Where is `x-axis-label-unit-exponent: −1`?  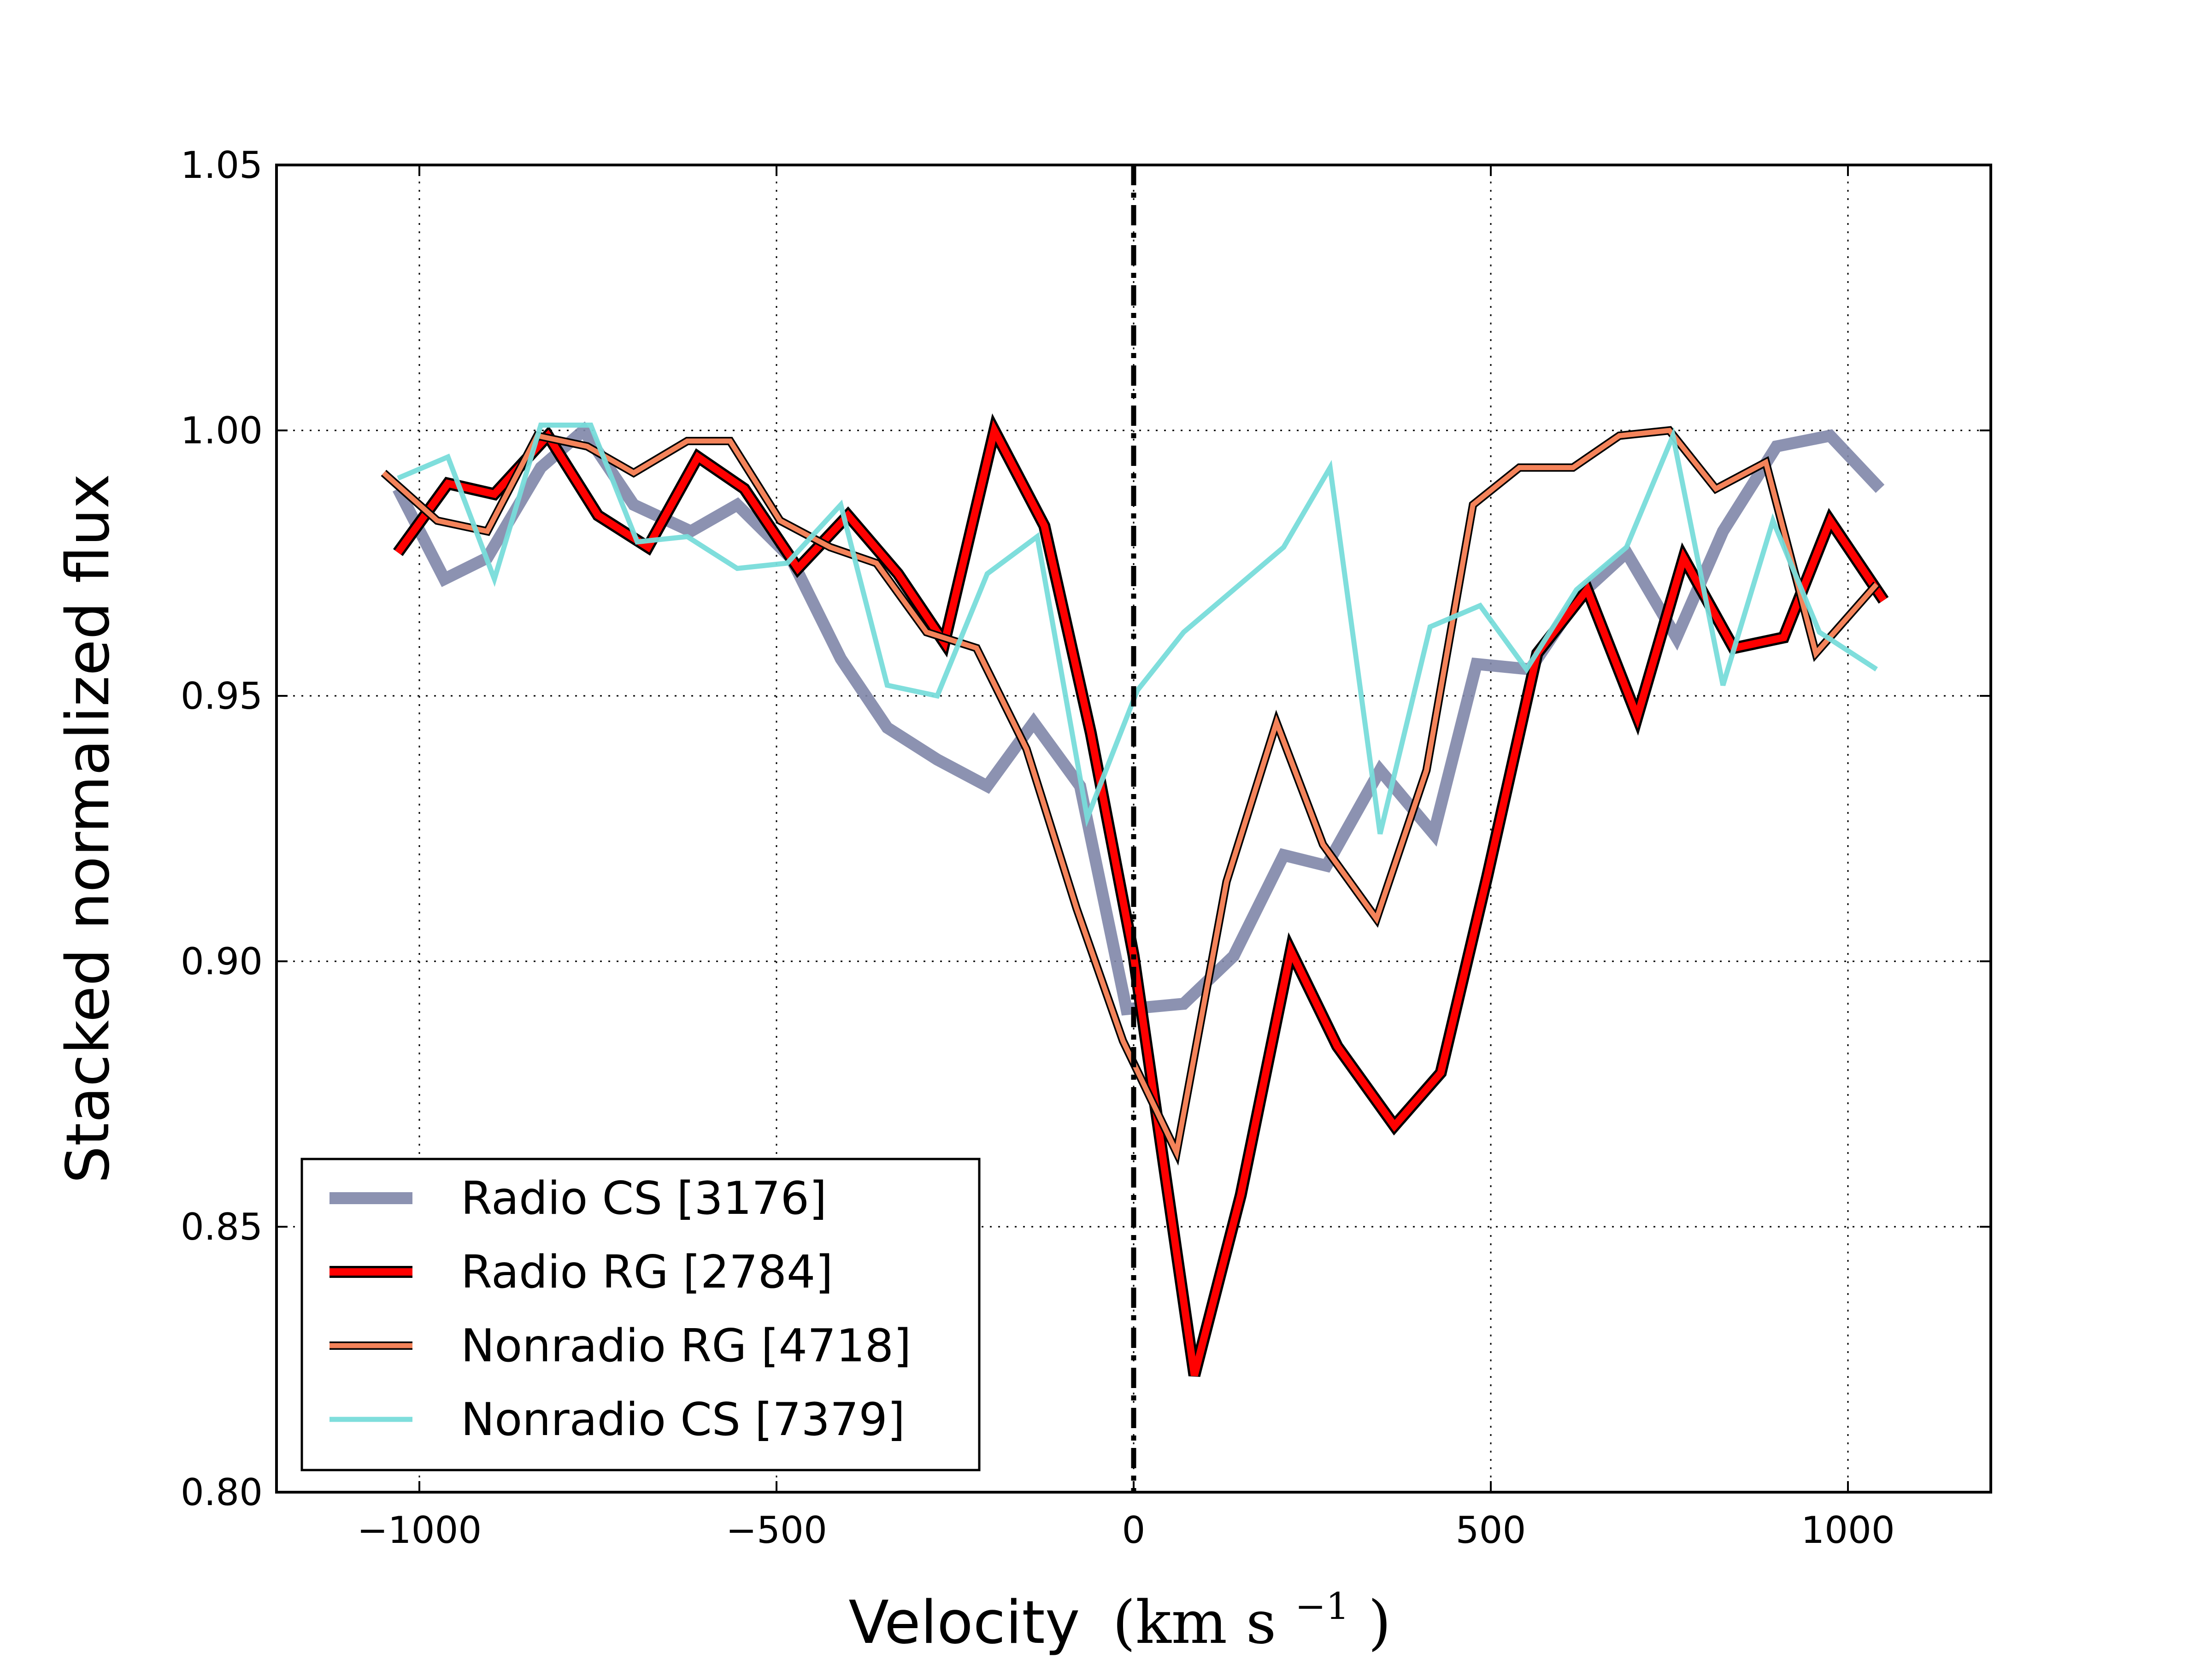
x-axis-label-unit-exponent: −1 is located at coordinates (1322, 1606).